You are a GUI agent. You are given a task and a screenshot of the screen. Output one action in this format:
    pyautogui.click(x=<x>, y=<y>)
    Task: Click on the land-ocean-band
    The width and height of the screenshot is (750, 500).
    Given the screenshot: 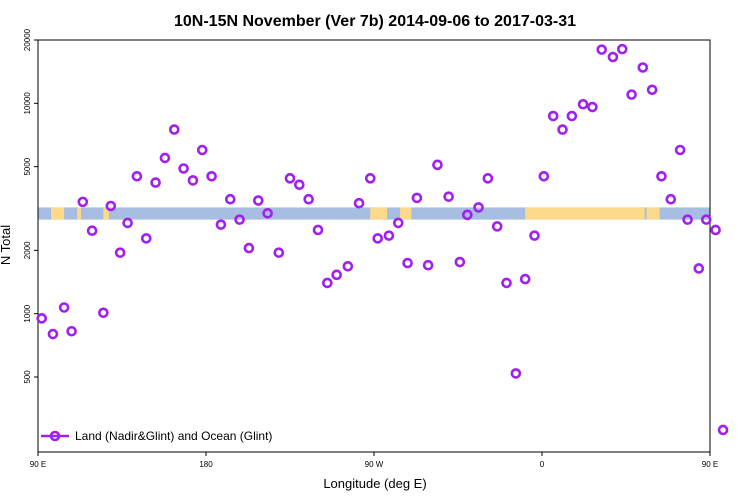 What is the action you would take?
    pyautogui.click(x=374, y=213)
    